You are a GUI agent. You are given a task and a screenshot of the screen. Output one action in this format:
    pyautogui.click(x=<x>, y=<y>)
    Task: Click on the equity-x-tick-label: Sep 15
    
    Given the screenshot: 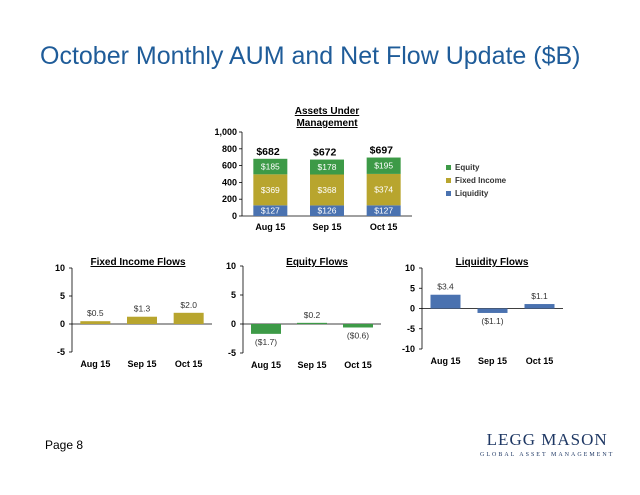 What is the action you would take?
    pyautogui.click(x=311, y=365)
    